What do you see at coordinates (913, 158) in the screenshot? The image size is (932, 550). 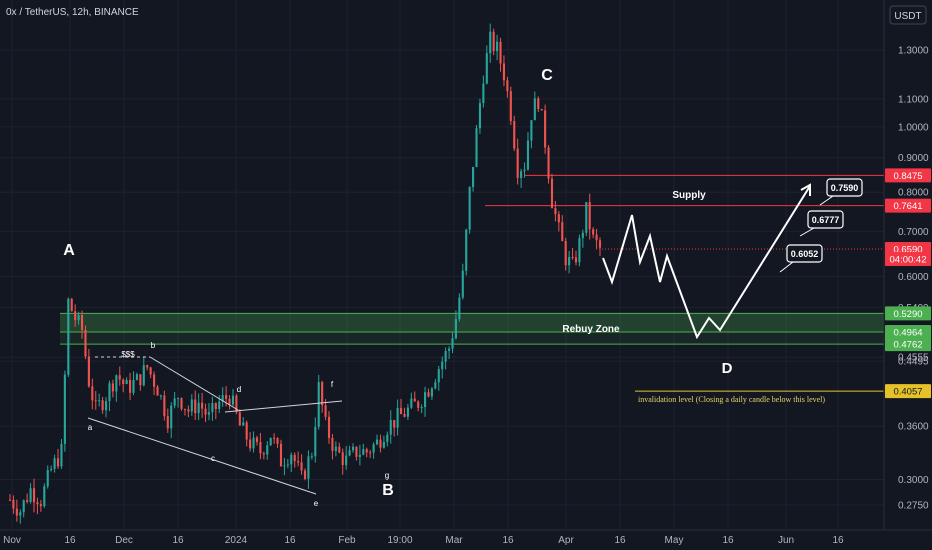 I see `price-tick-label: 0.9000` at bounding box center [913, 158].